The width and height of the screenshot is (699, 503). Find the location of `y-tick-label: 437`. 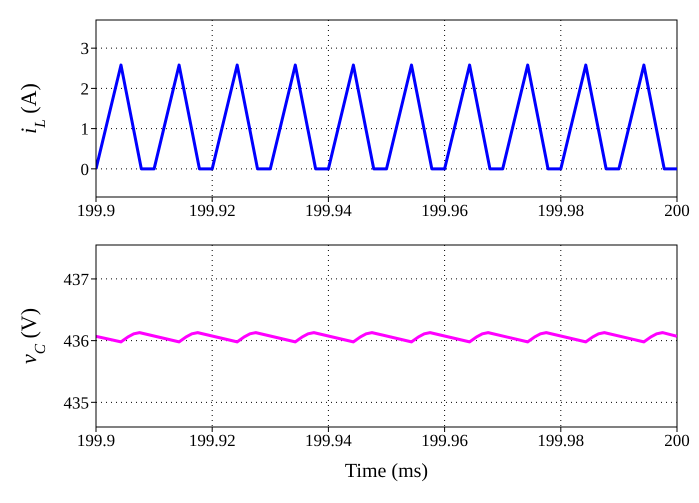

y-tick-label: 437 is located at coordinates (77, 279).